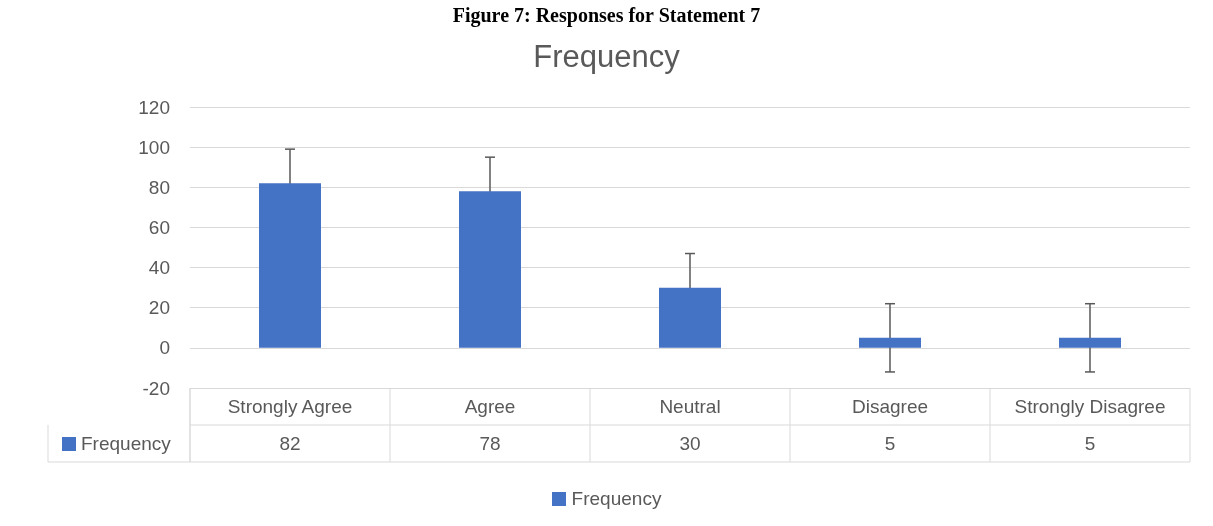  What do you see at coordinates (156, 388) in the screenshot?
I see `y-tick-label: -20` at bounding box center [156, 388].